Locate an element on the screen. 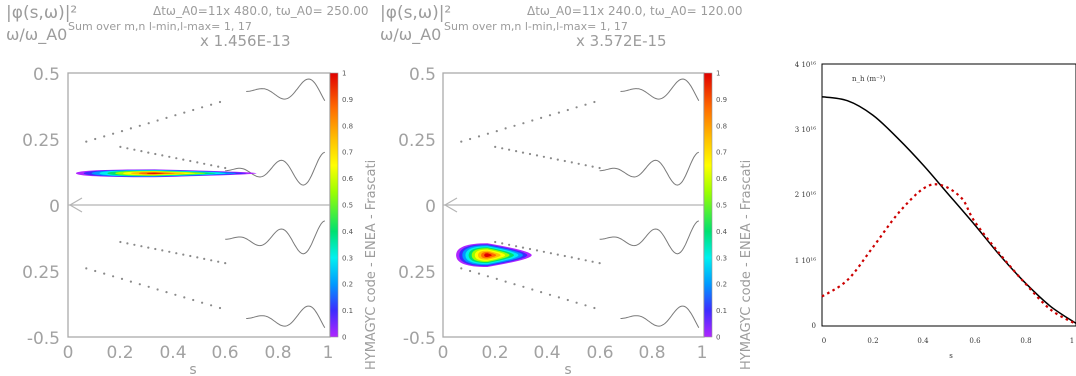 This screenshot has height=376, width=1076. panel1-cbtick-6: 0.6 is located at coordinates (348, 179).